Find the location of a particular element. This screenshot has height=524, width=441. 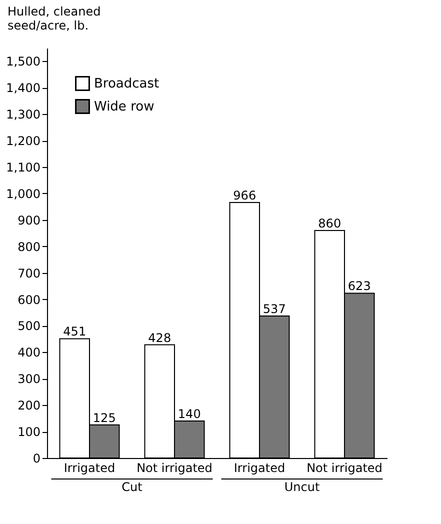

y-tick-label: 400 is located at coordinates (29, 353).